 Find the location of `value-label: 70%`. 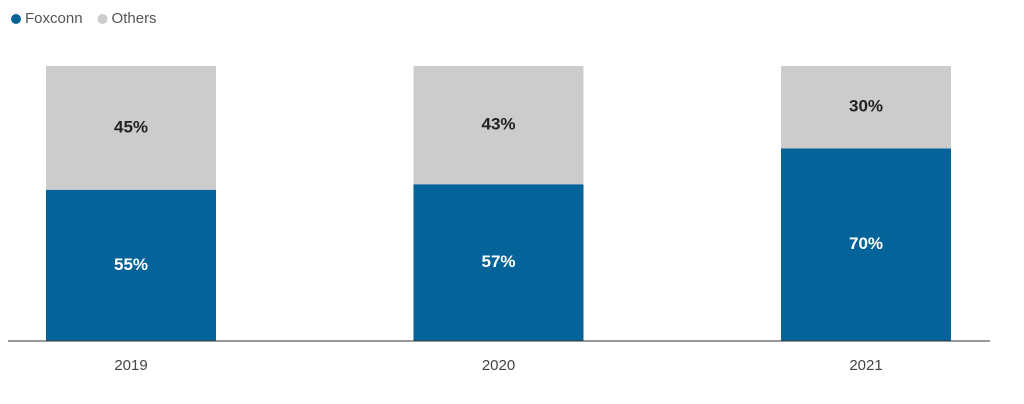

value-label: 70% is located at coordinates (866, 243).